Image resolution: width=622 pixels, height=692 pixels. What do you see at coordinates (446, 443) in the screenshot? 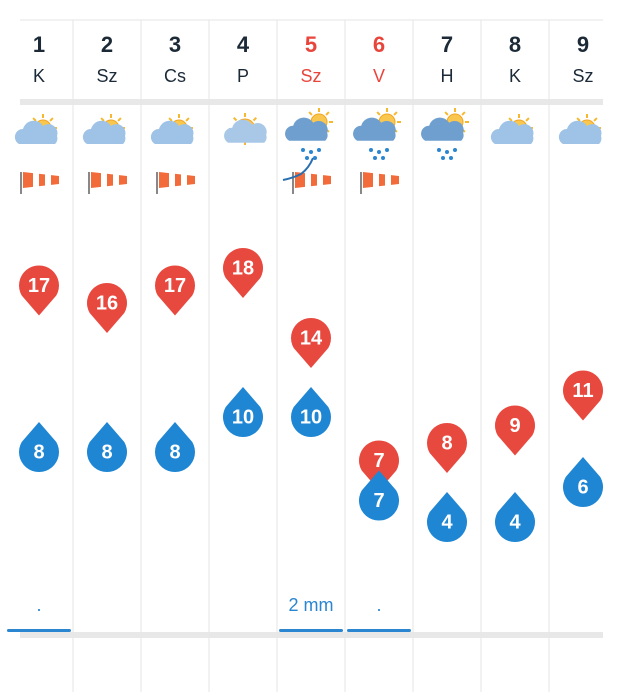
I see `max-temp: 8` at bounding box center [446, 443].